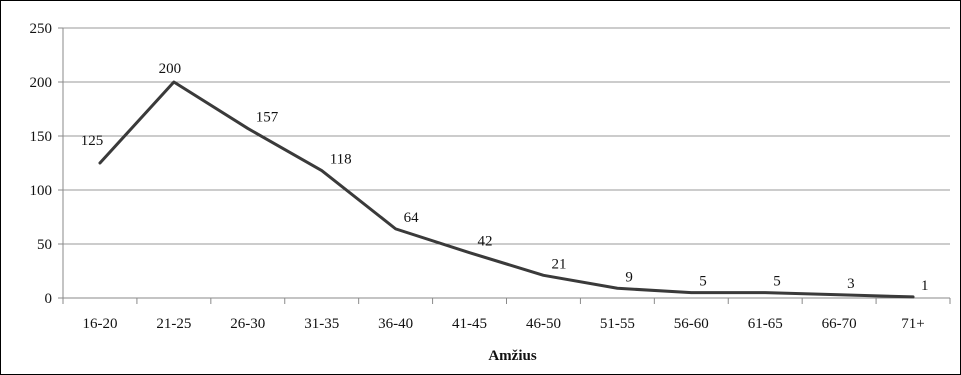 Image resolution: width=961 pixels, height=375 pixels. What do you see at coordinates (41, 29) in the screenshot?
I see `y-tick-label: 250` at bounding box center [41, 29].